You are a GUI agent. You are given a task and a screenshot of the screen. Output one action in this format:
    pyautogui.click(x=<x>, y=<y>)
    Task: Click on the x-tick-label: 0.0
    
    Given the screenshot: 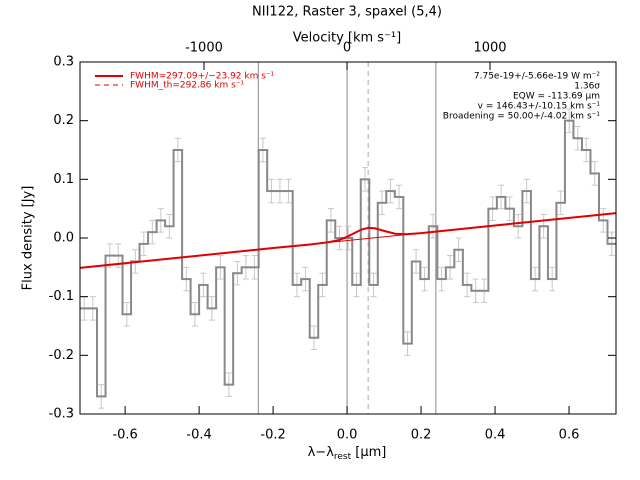 What is the action you would take?
    pyautogui.click(x=347, y=435)
    